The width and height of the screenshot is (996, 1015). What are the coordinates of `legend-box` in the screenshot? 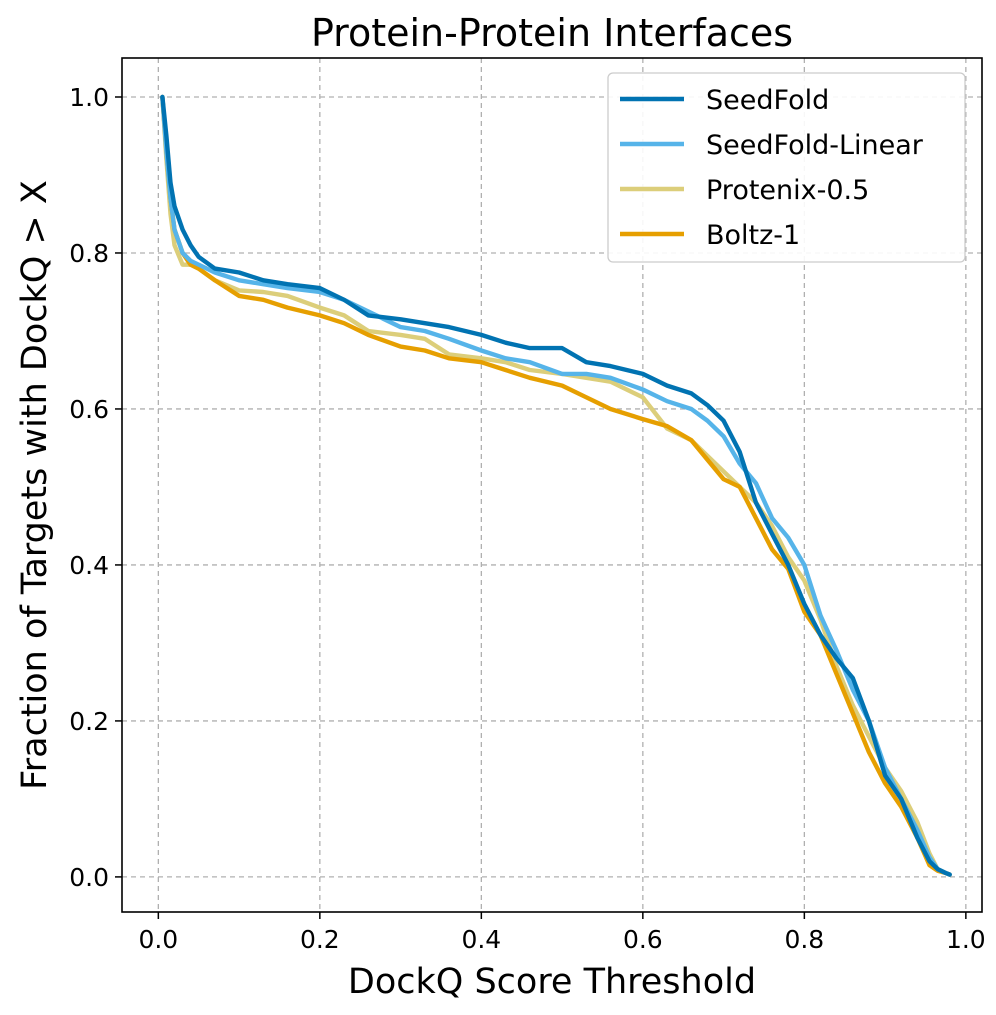 It's located at (786, 167).